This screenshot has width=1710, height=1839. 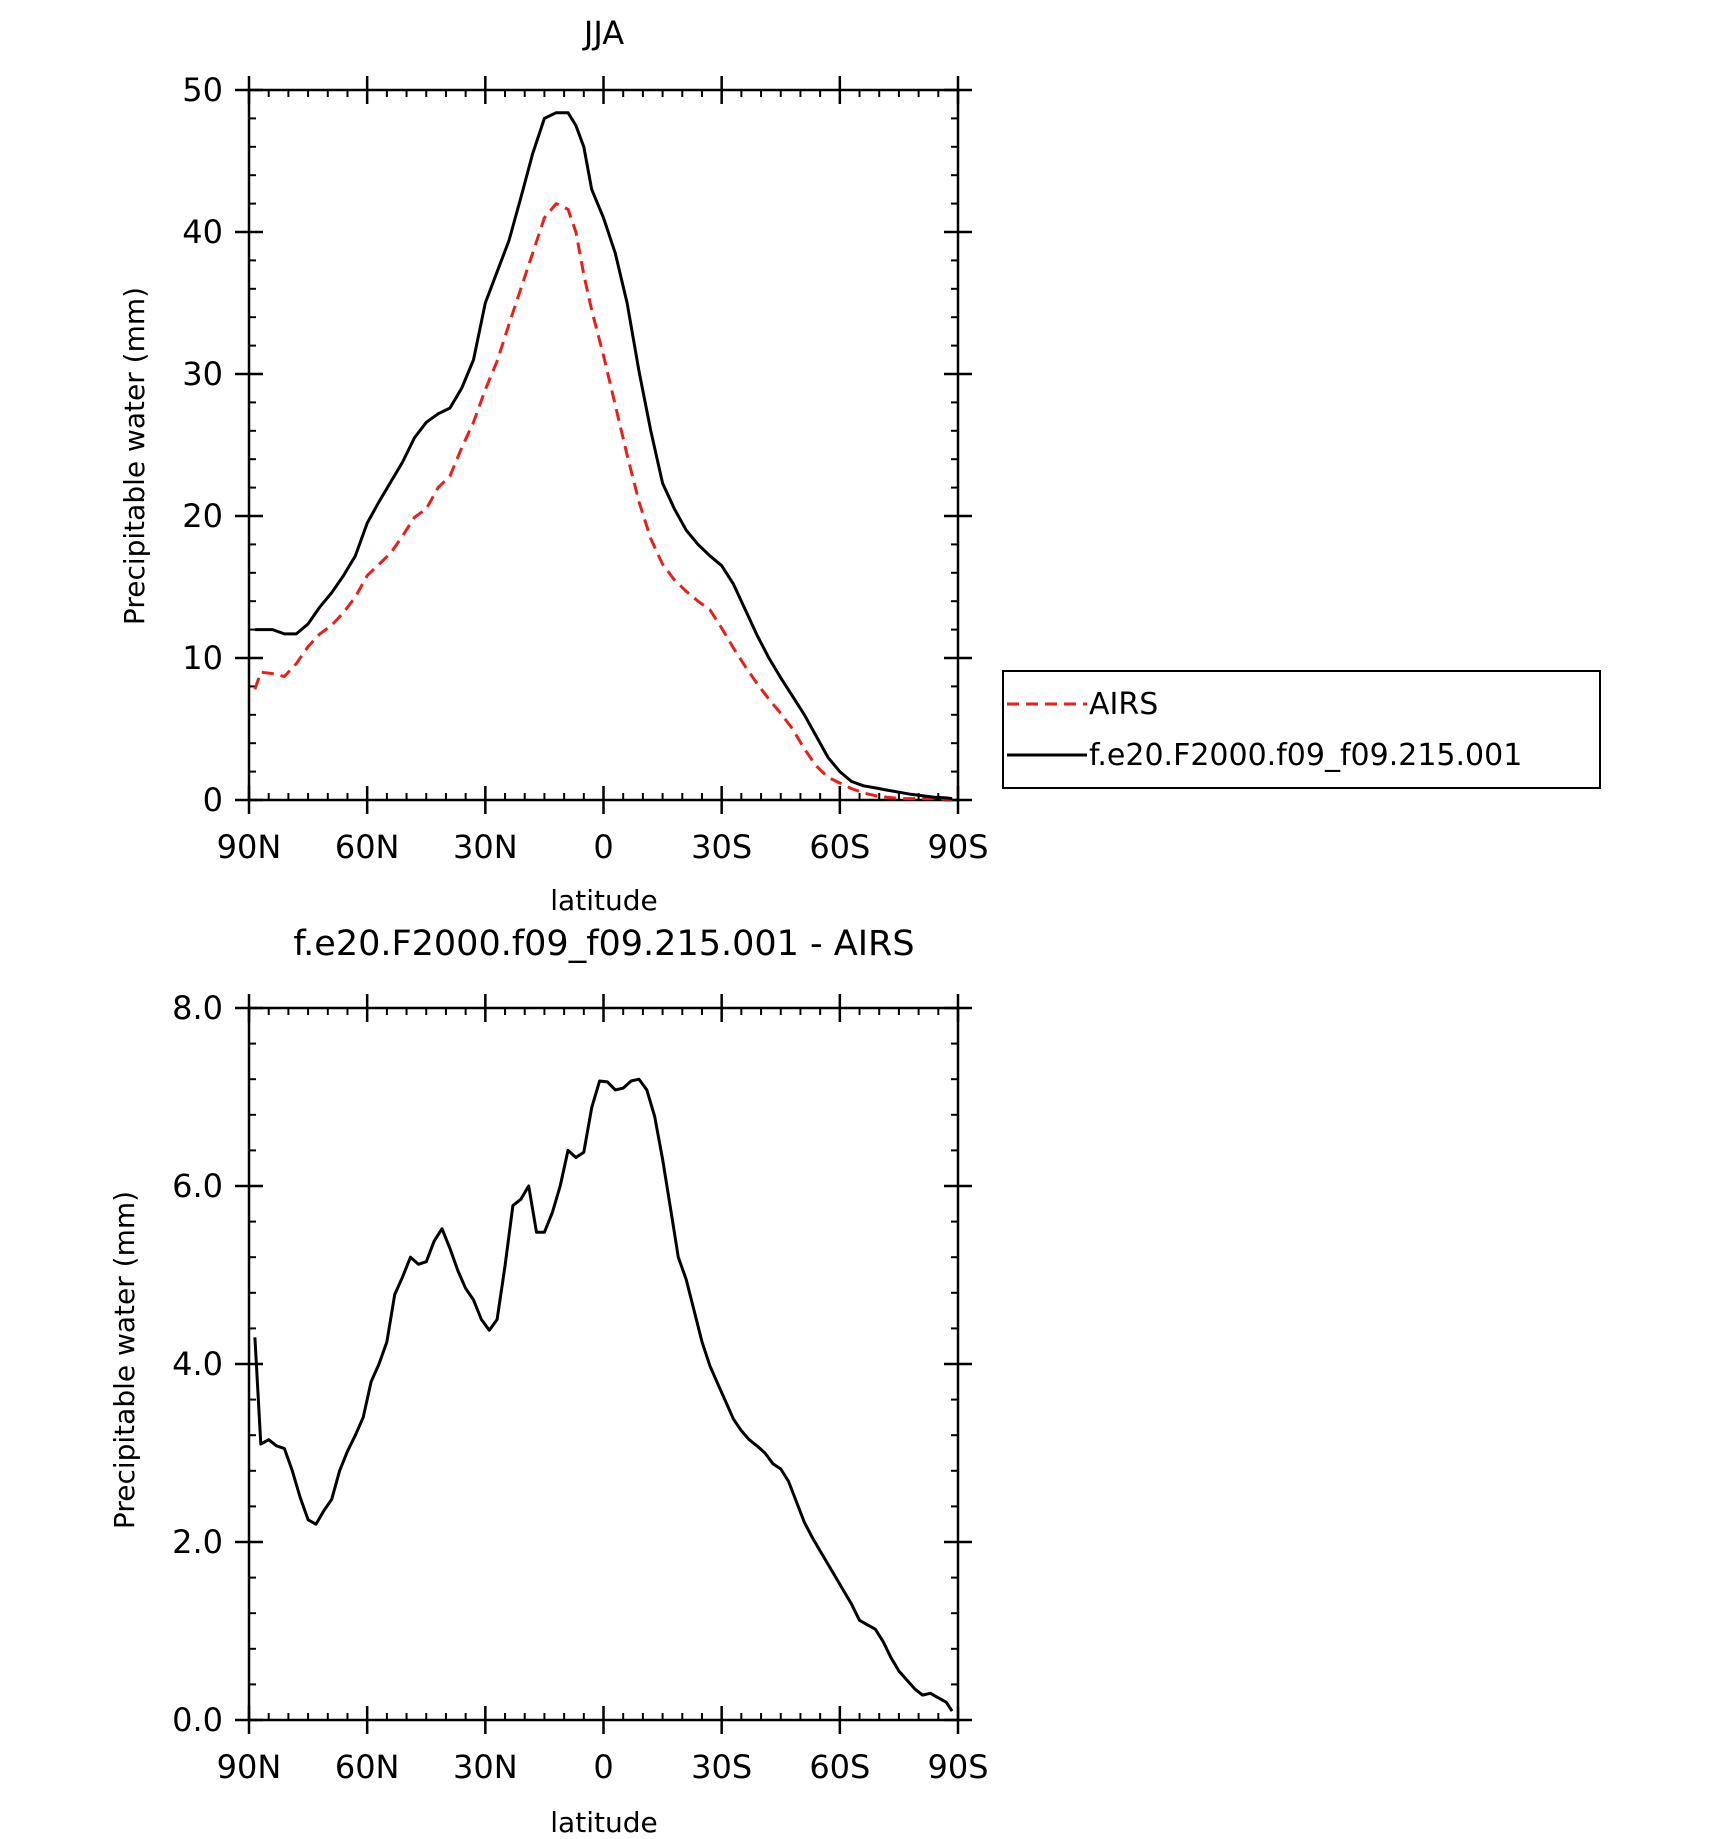 What do you see at coordinates (202, 516) in the screenshot?
I see `top-y-tick-label: 20` at bounding box center [202, 516].